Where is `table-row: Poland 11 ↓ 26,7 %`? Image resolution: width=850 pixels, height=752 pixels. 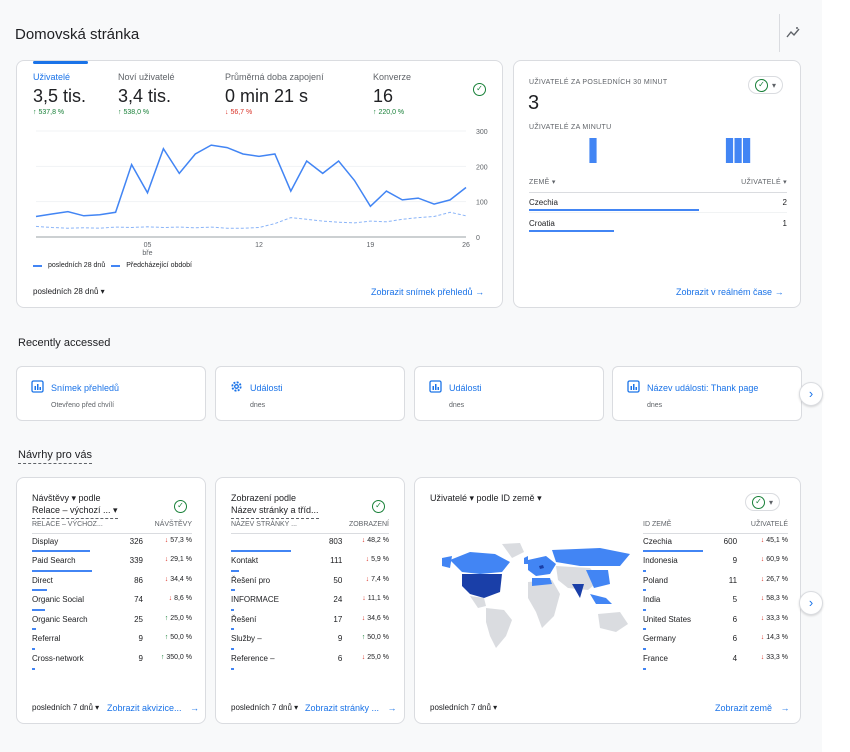 table-row: Poland 11 ↓ 26,7 % is located at coordinates (715, 583).